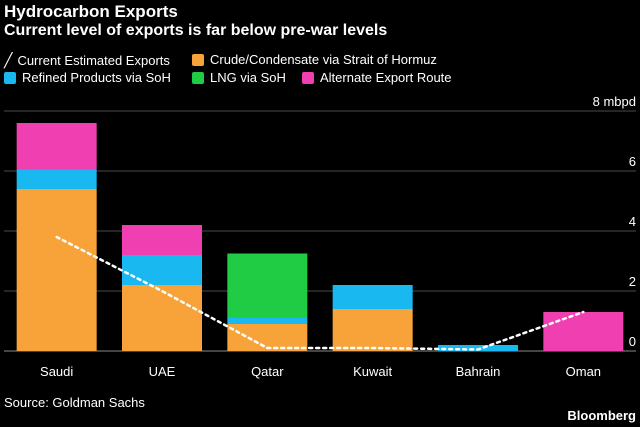  I want to click on x-tick-label: UAE, so click(162, 371).